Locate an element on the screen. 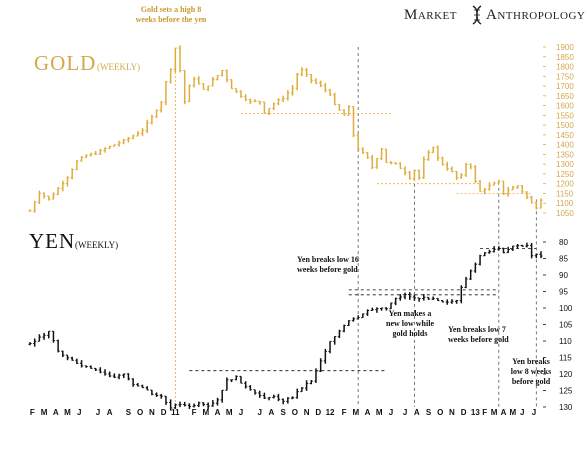  gold-tick-label: 1350 is located at coordinates (565, 154).